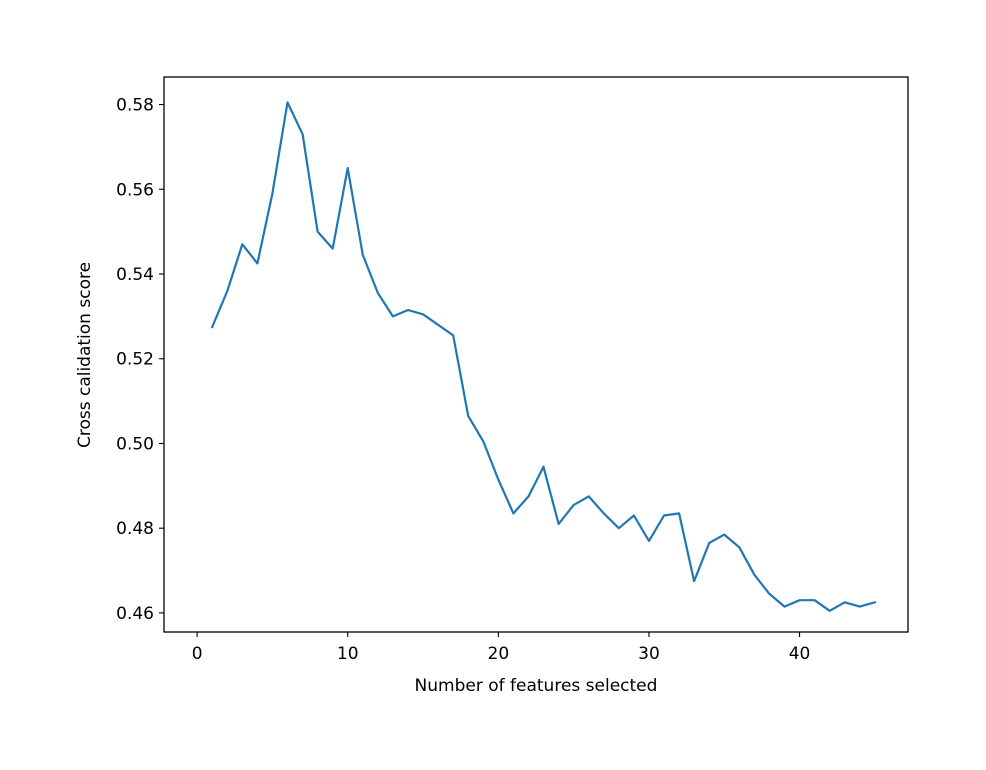  Describe the element at coordinates (135, 360) in the screenshot. I see `y-tick-label: 0.52` at that location.